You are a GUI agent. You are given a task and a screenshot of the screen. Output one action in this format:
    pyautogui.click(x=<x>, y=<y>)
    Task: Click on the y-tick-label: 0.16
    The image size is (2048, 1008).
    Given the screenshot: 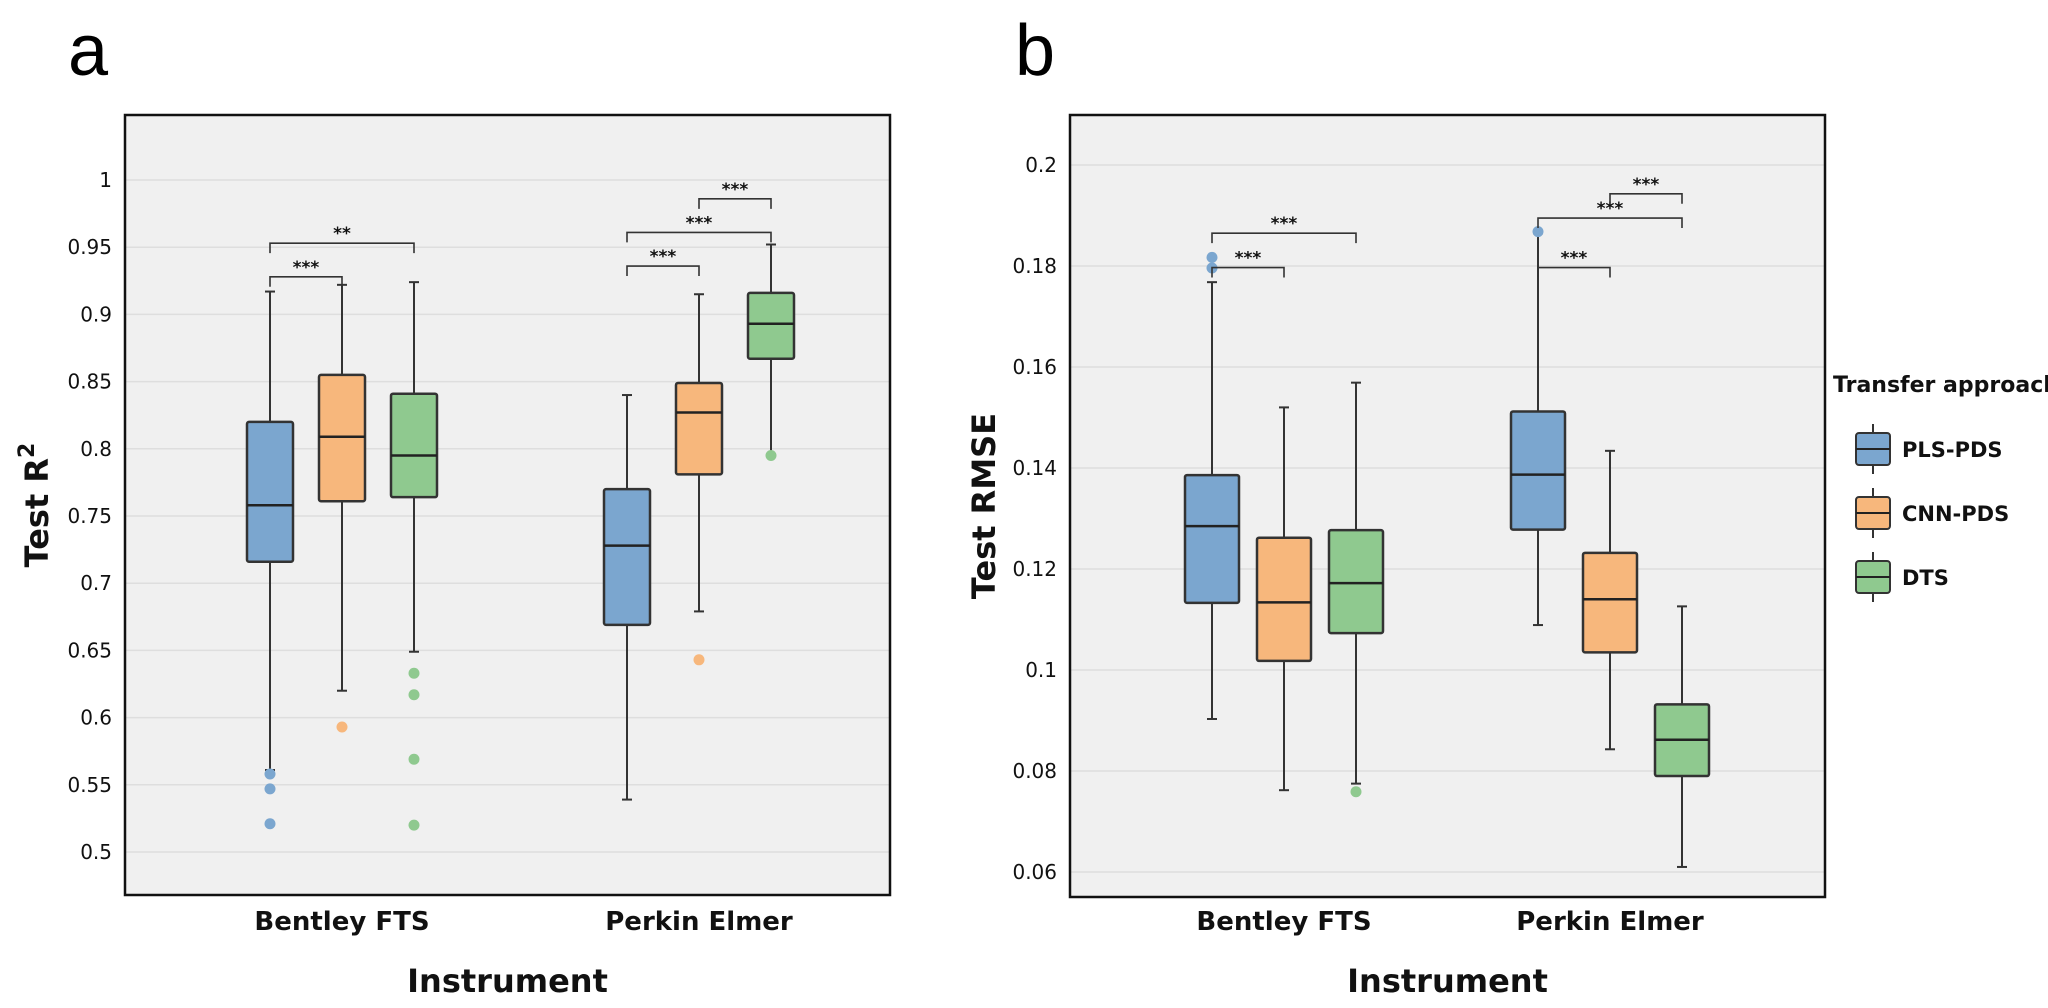 What is the action you would take?
    pyautogui.click(x=1034, y=367)
    